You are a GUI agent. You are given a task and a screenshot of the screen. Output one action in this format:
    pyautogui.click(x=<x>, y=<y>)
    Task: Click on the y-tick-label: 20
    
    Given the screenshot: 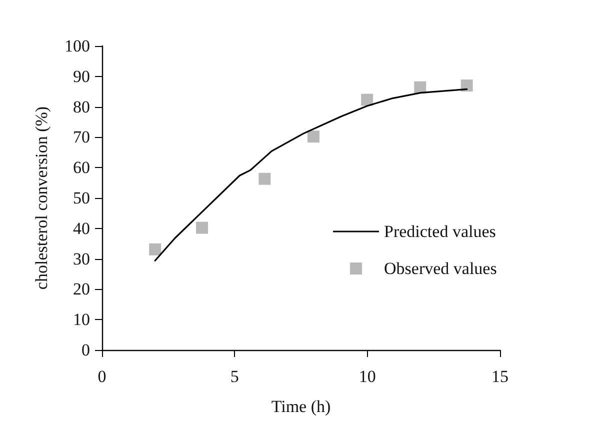 What is the action you would take?
    pyautogui.click(x=81, y=289)
    